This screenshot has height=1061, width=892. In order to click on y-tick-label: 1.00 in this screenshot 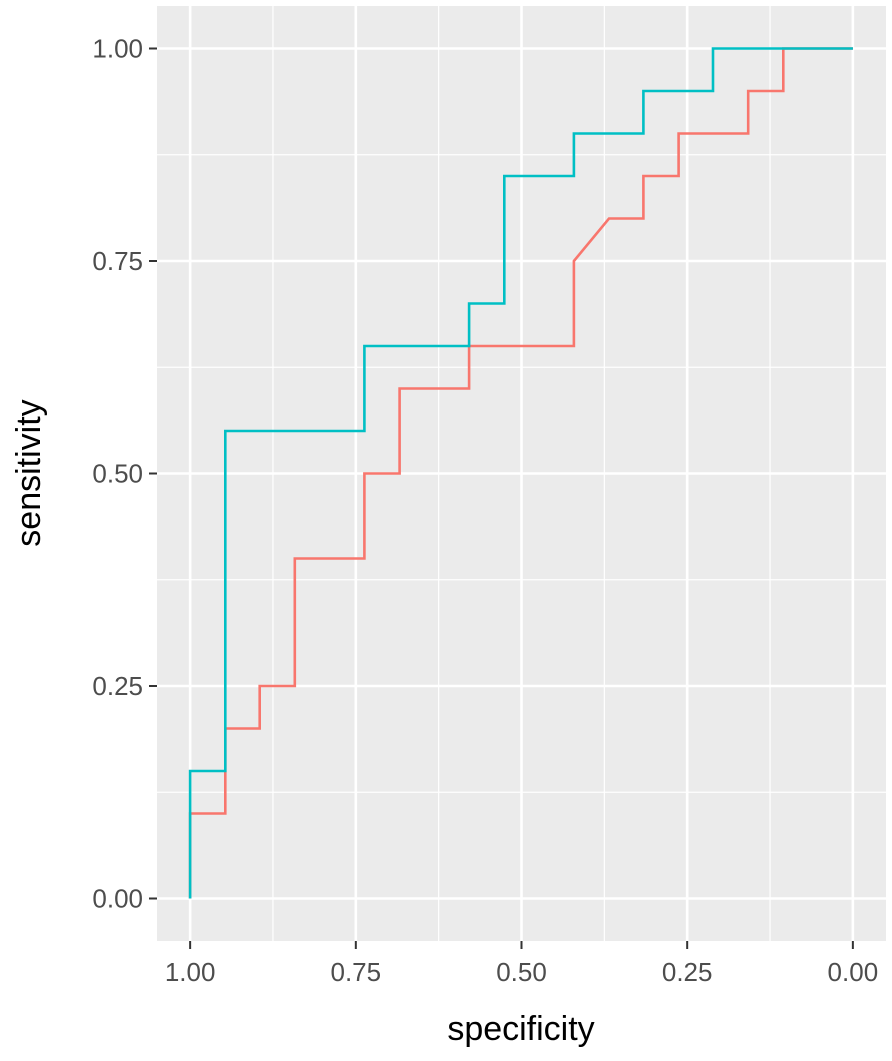, I will do `click(117, 49)`.